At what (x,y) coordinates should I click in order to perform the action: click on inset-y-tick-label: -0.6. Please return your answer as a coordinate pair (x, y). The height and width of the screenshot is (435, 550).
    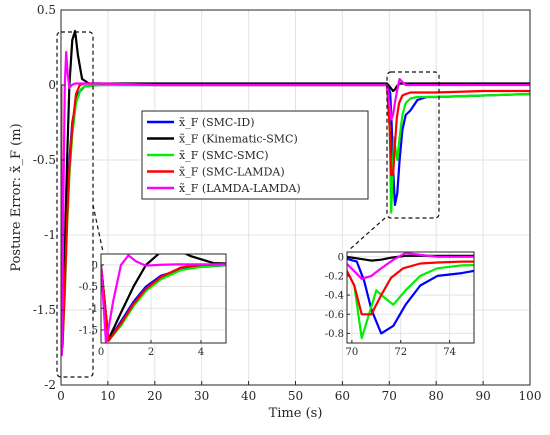
    Looking at the image, I should click on (334, 315).